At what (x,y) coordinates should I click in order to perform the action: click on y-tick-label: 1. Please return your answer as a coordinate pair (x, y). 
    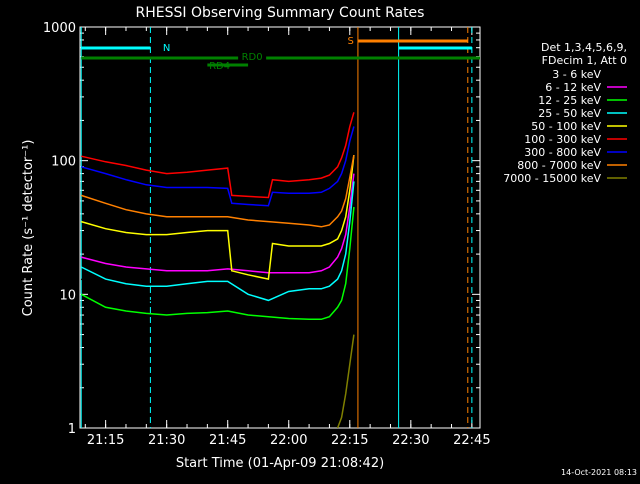
    Looking at the image, I should click on (72, 429).